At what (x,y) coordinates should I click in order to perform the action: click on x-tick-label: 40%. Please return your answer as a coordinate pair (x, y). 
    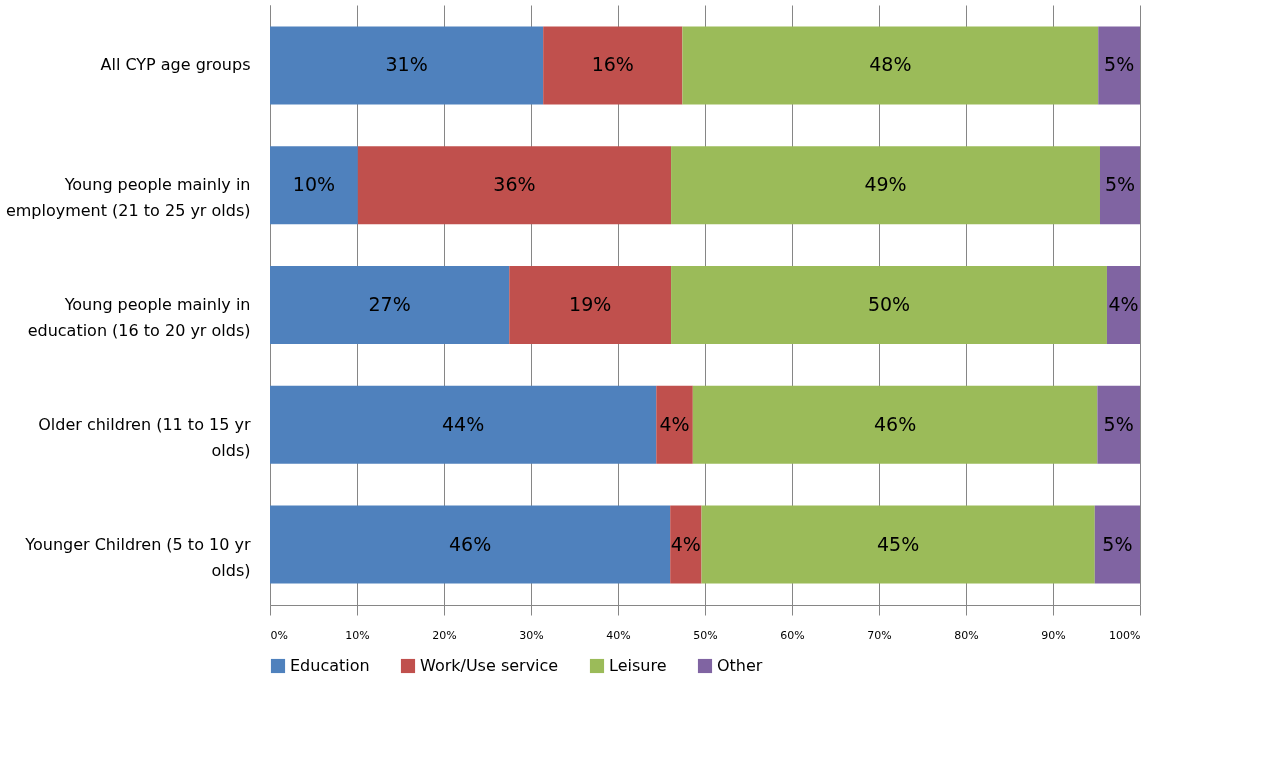
    Looking at the image, I should click on (618, 635).